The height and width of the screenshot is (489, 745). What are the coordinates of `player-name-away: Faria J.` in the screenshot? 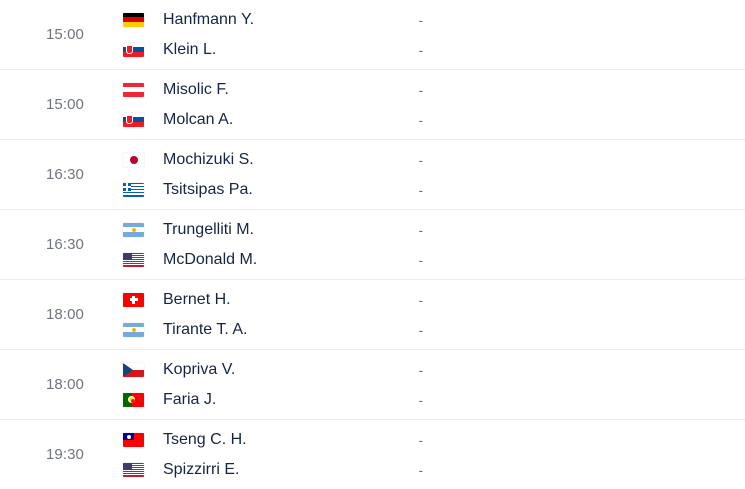 It's located at (190, 399).